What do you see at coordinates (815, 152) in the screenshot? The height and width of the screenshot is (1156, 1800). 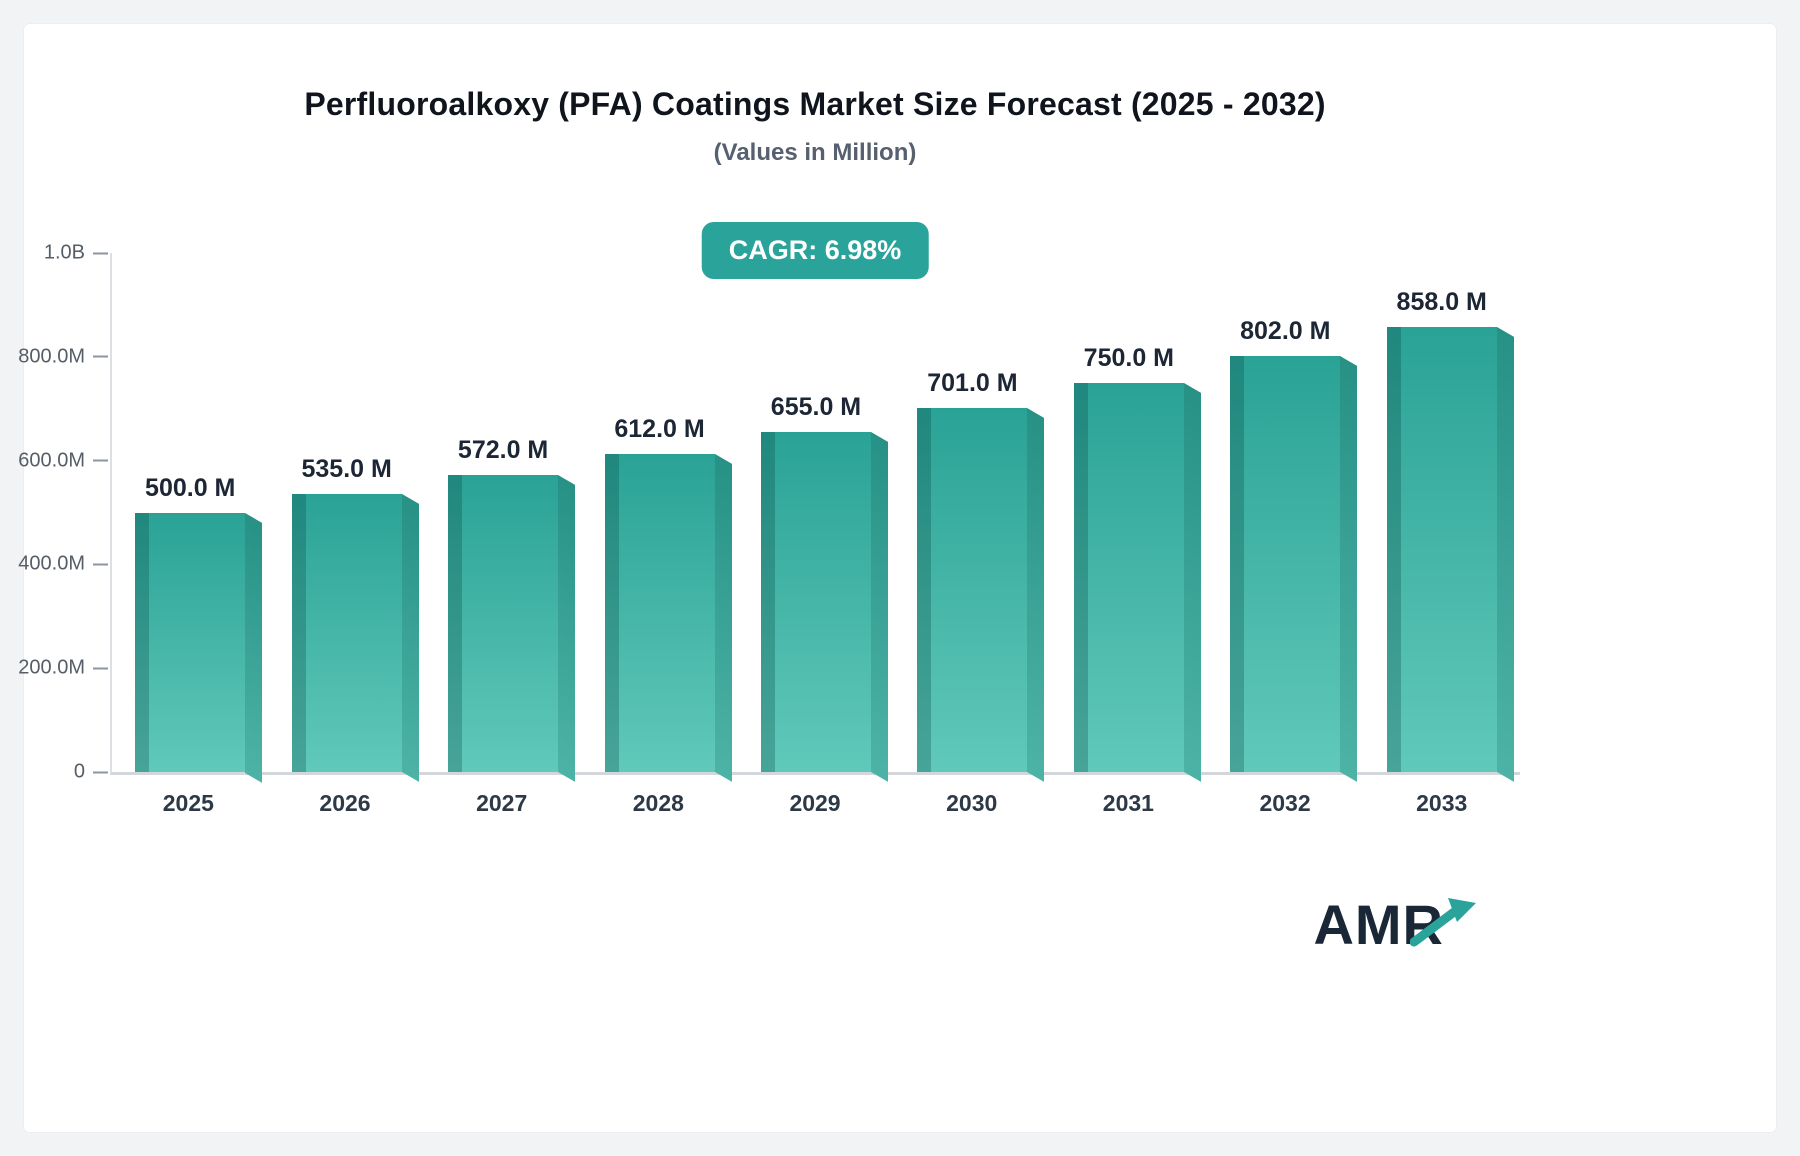 I see `chart-subtitle: (Values in Million)` at bounding box center [815, 152].